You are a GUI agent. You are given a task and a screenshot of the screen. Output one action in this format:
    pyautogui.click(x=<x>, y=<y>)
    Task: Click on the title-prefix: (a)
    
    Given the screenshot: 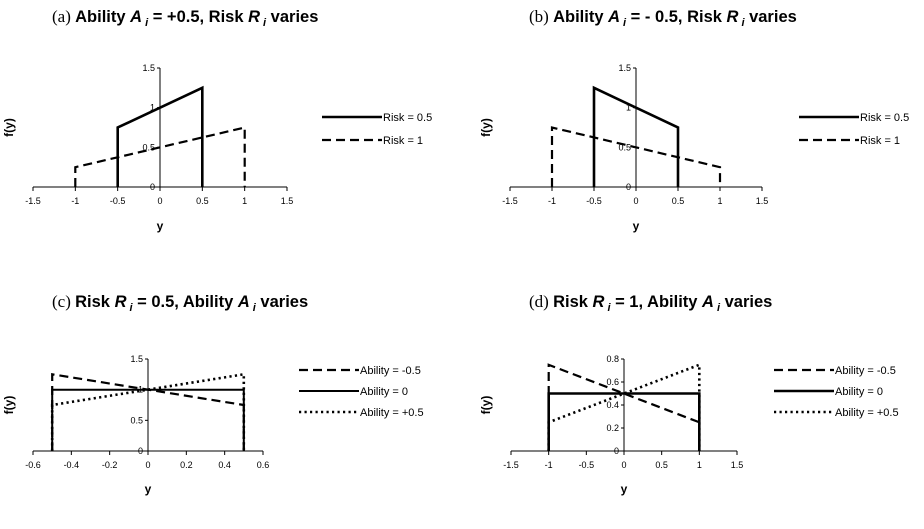 What is the action you would take?
    pyautogui.click(x=63, y=16)
    